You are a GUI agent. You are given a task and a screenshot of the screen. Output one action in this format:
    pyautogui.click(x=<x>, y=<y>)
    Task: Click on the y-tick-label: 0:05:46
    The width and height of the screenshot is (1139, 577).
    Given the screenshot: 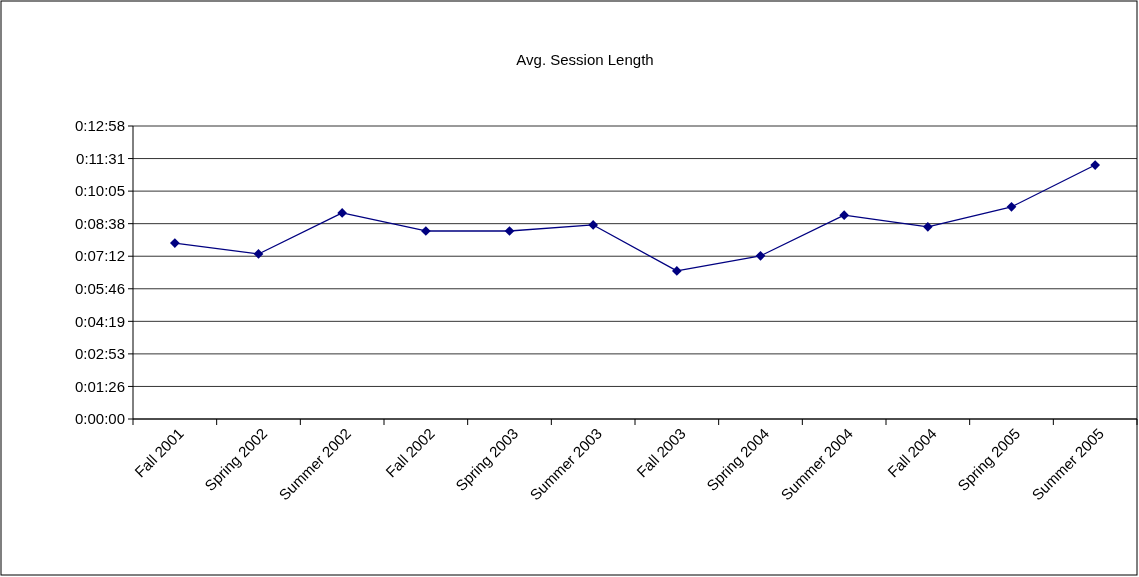 What is the action you would take?
    pyautogui.click(x=99, y=289)
    